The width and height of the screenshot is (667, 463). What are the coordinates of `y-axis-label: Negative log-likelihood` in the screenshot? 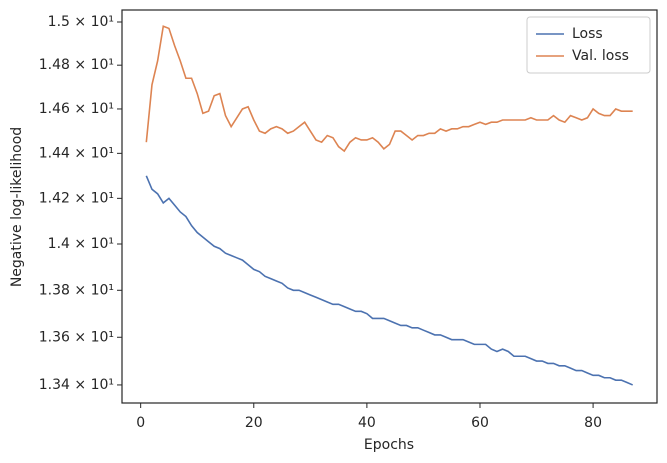 It's located at (17, 207).